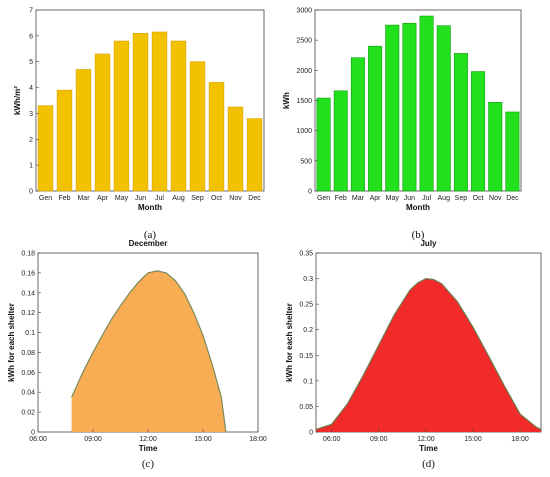 The width and height of the screenshot is (550, 477). What do you see at coordinates (428, 243) in the screenshot?
I see `chart-title: July` at bounding box center [428, 243].